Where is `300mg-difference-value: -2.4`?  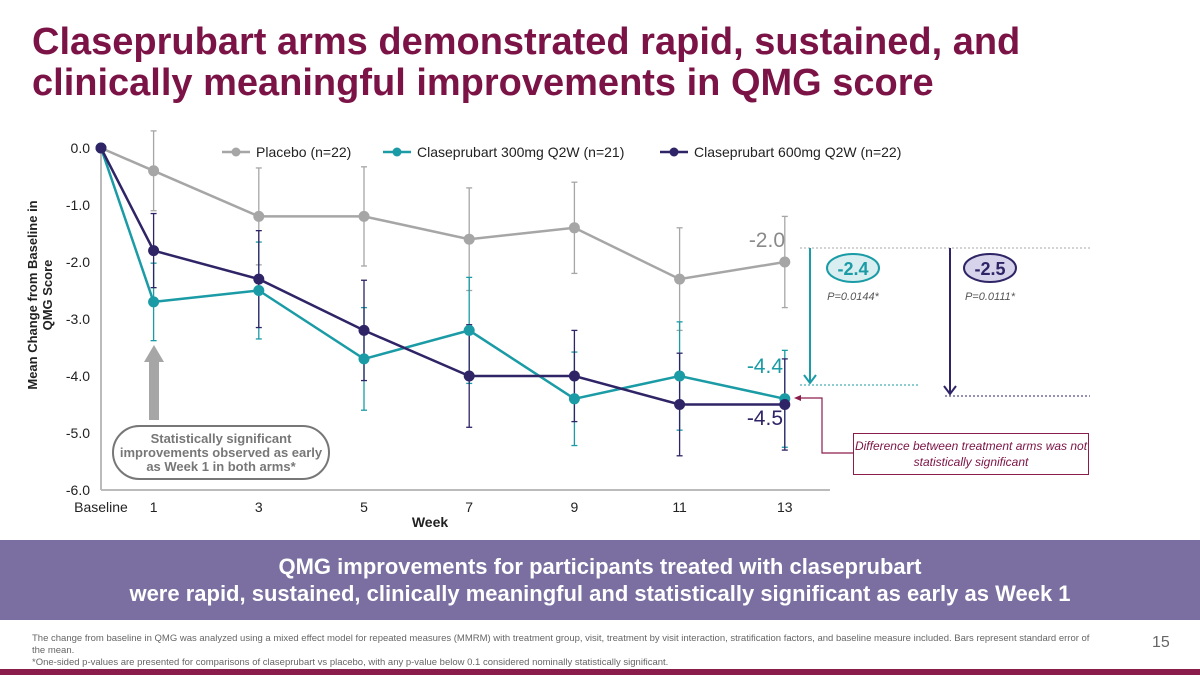
300mg-difference-value: -2.4 is located at coordinates (852, 269).